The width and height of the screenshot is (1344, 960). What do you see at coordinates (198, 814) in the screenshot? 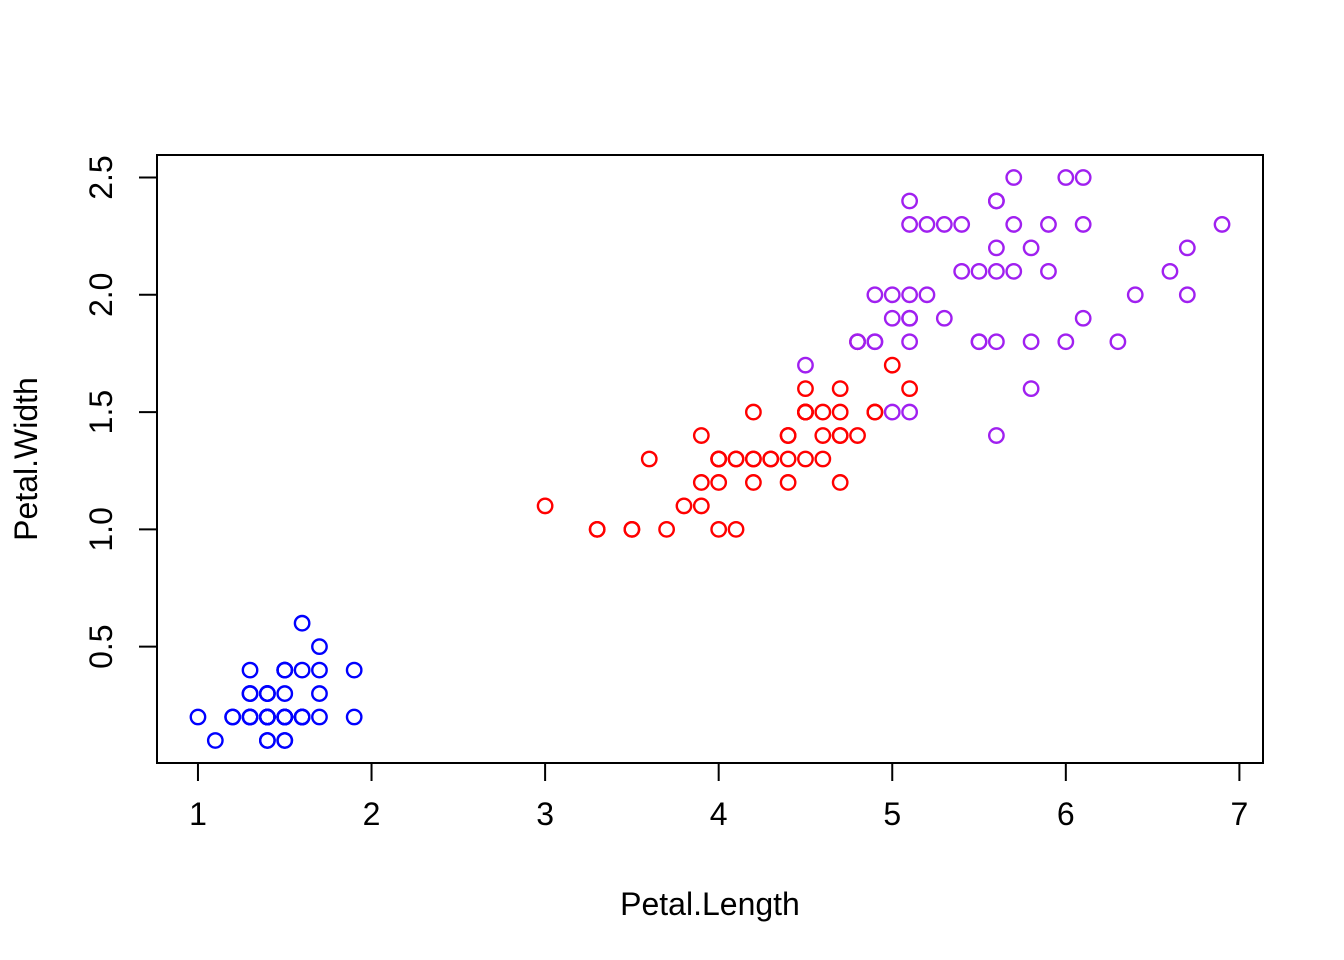
I see `x-axis-tick-label: 1` at bounding box center [198, 814].